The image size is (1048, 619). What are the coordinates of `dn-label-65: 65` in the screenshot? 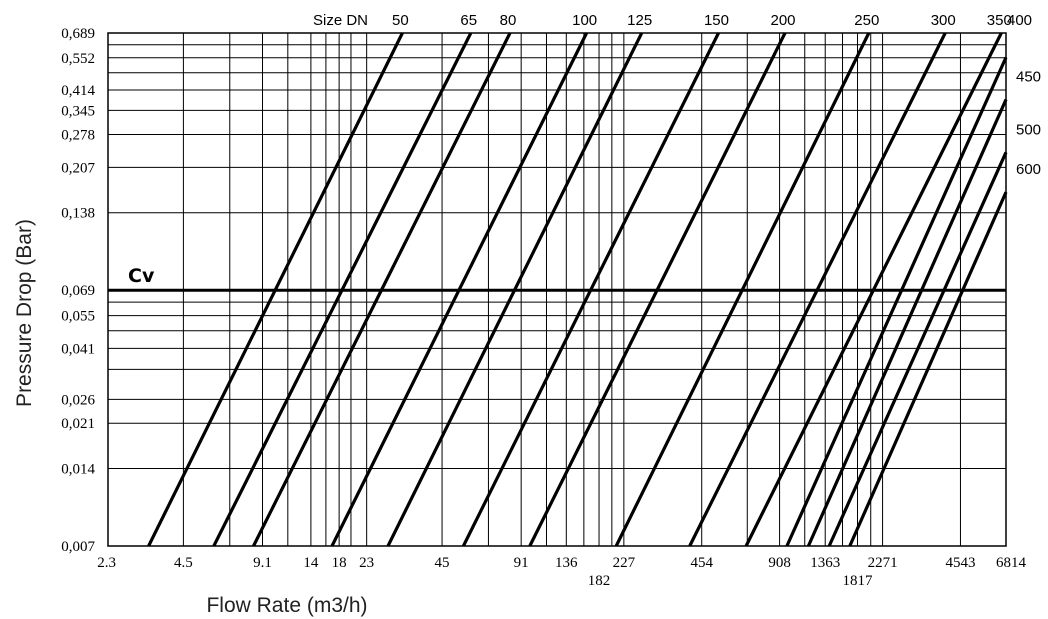 It's located at (468, 20).